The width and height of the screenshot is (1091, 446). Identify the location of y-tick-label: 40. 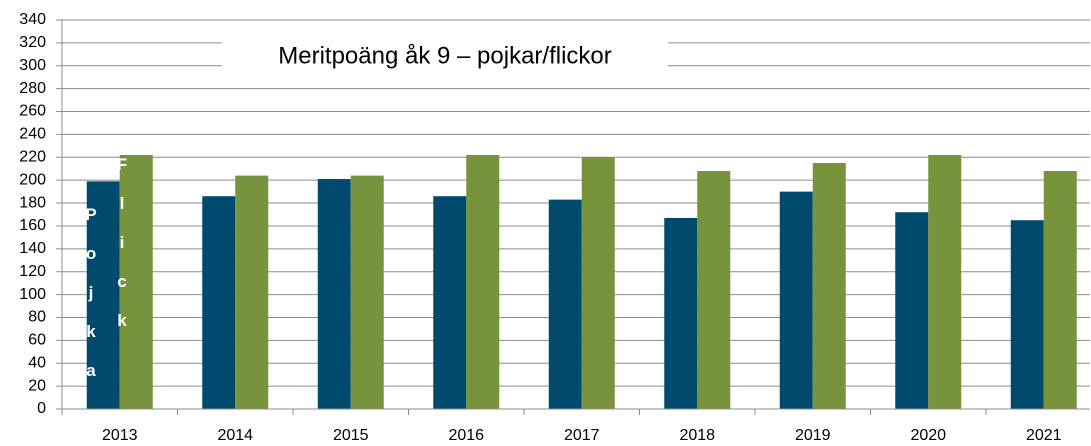
(37, 362).